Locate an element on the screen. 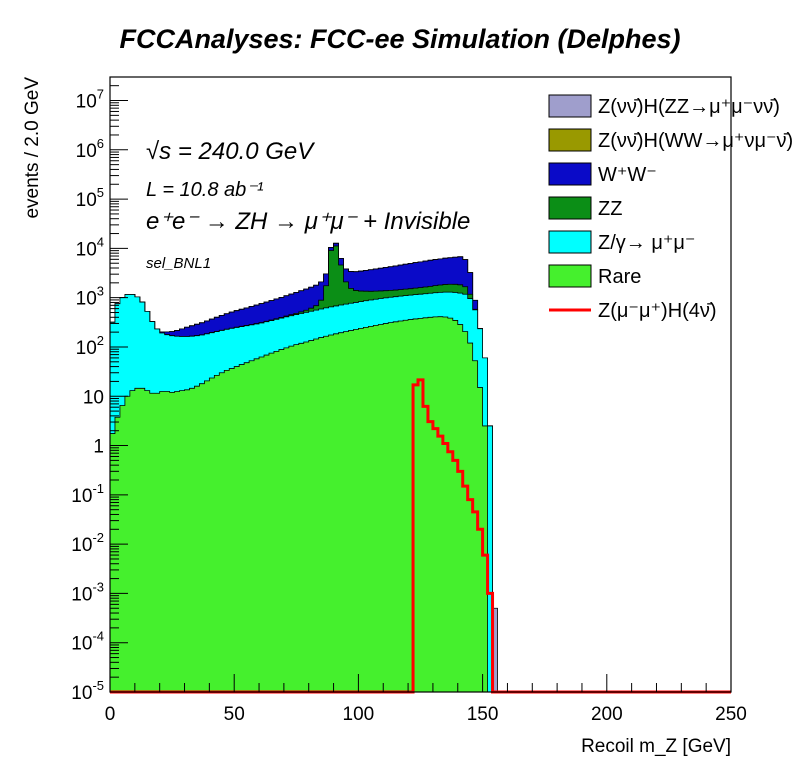 The width and height of the screenshot is (796, 772). legend-label: Z(μ⁻μ⁺)H(4ν̄) is located at coordinates (657, 311).